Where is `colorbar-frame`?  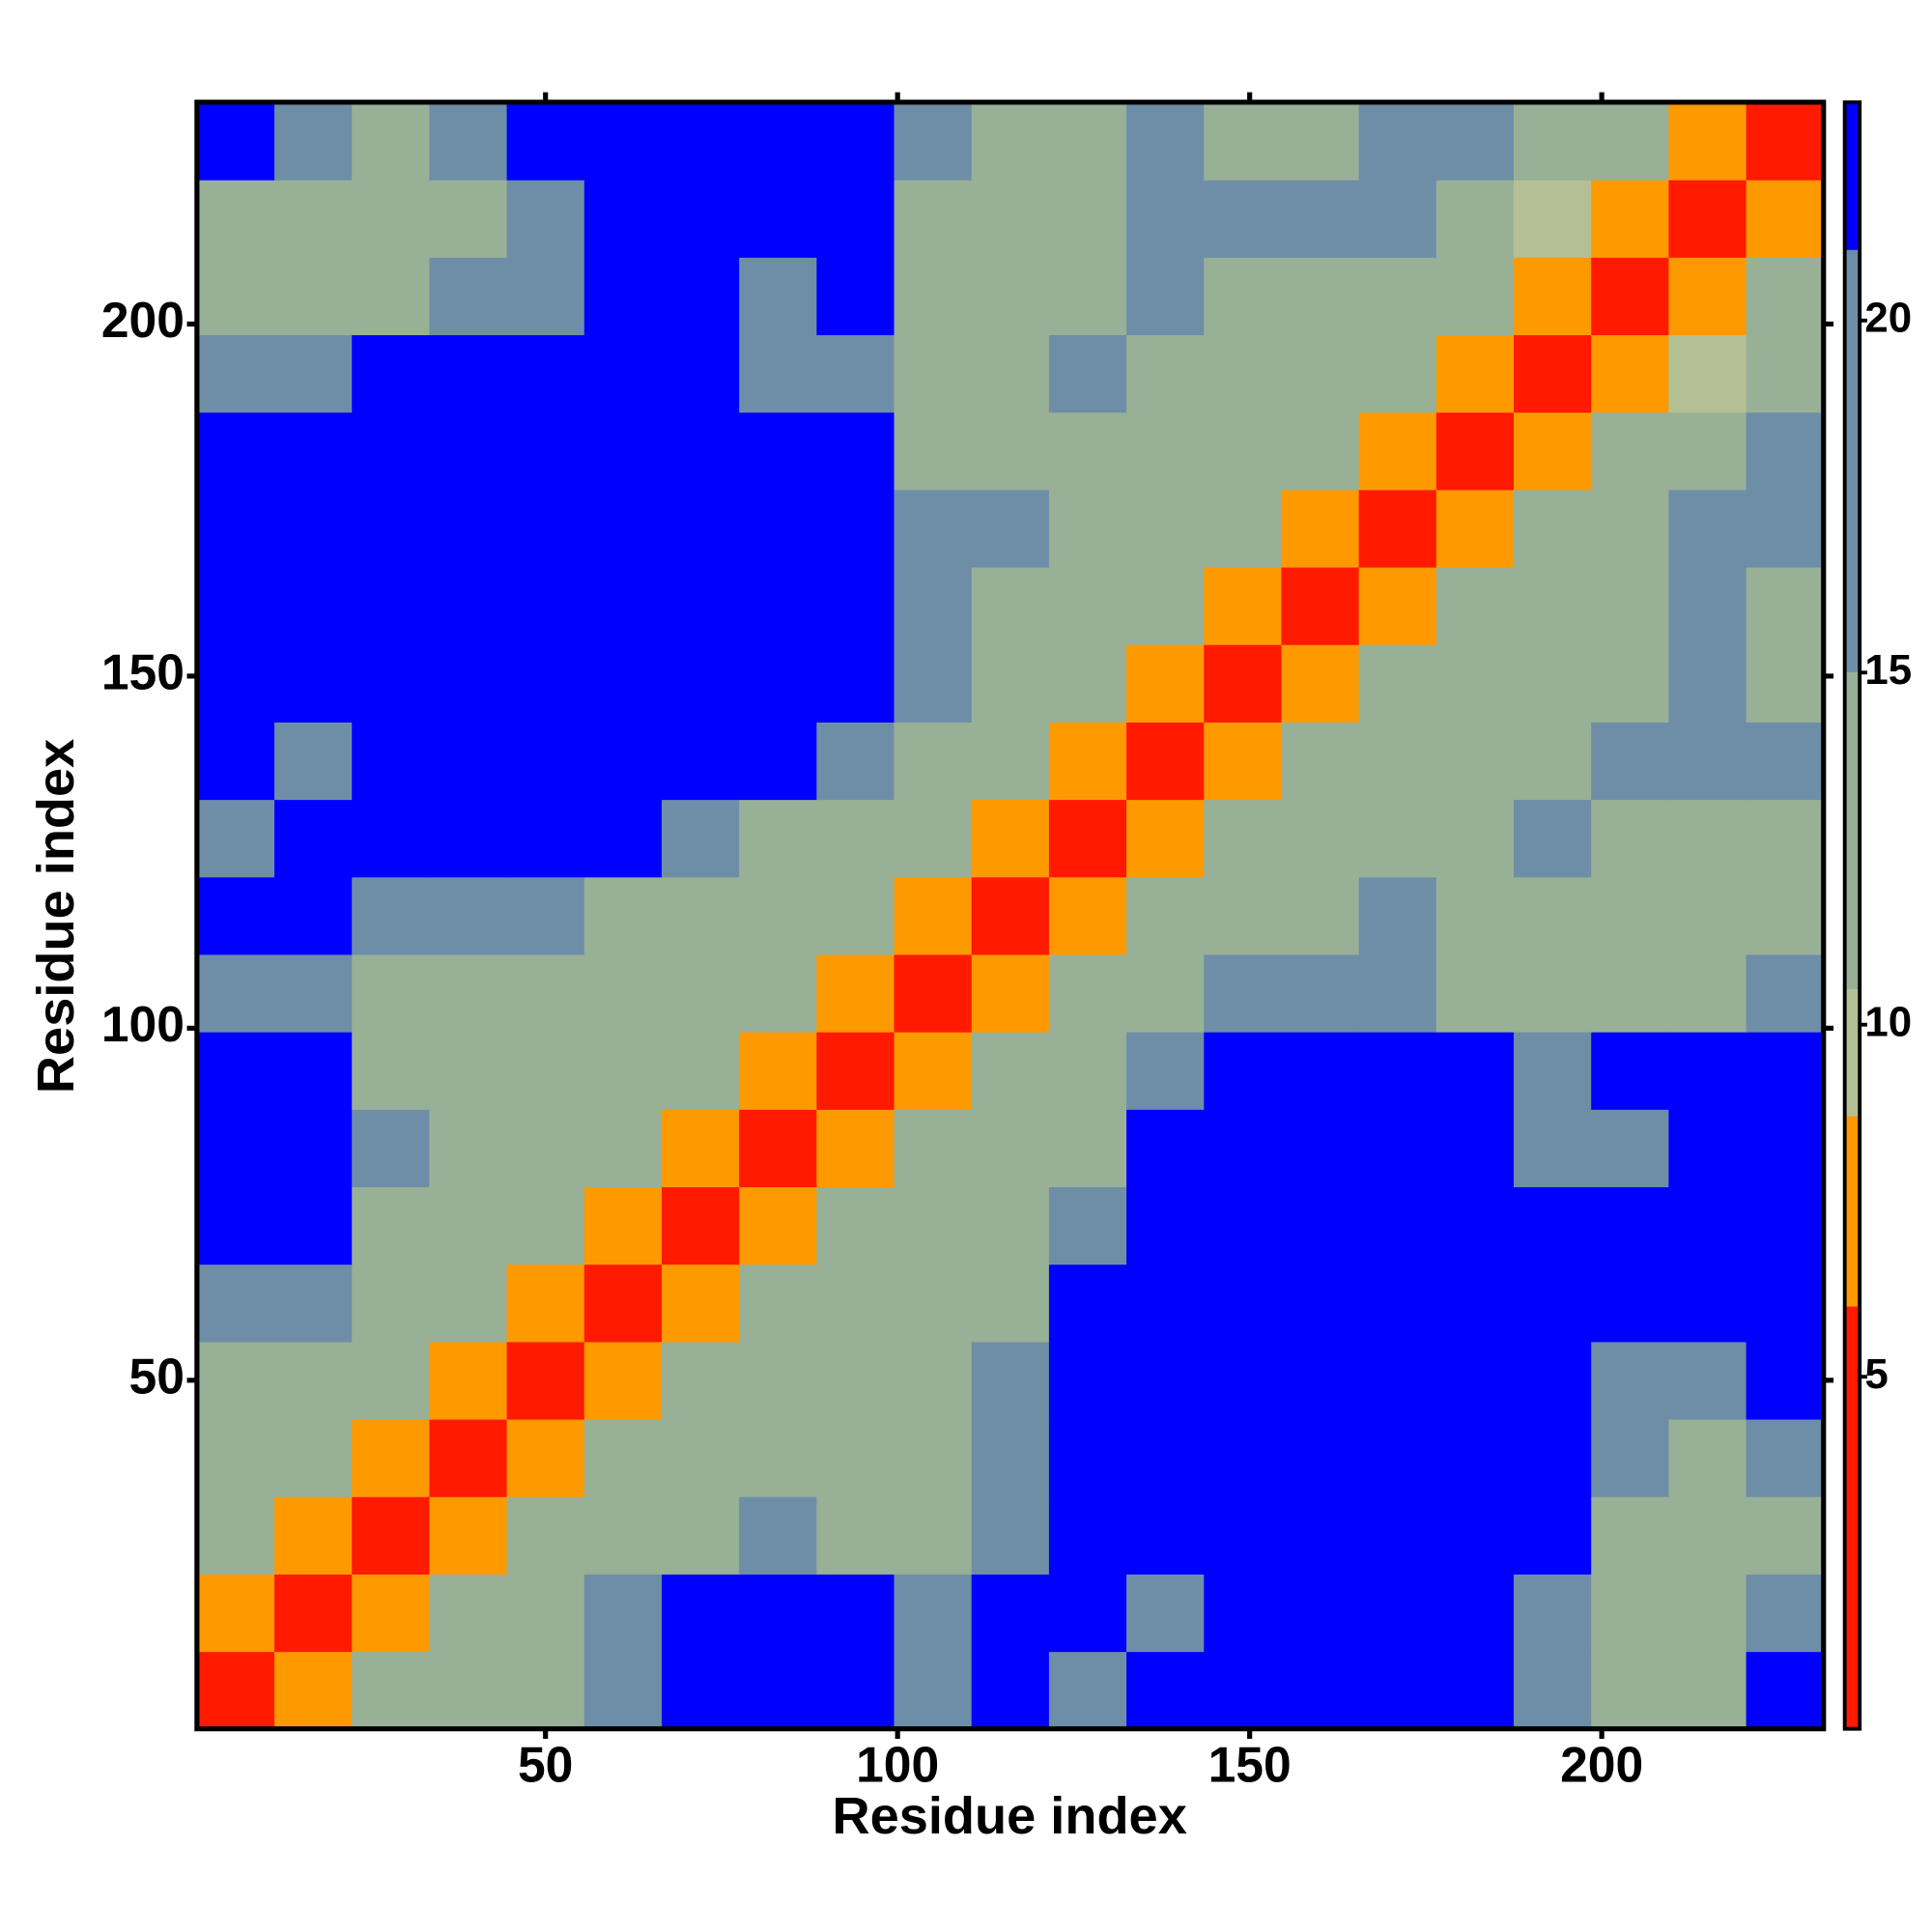 colorbar-frame is located at coordinates (1852, 915).